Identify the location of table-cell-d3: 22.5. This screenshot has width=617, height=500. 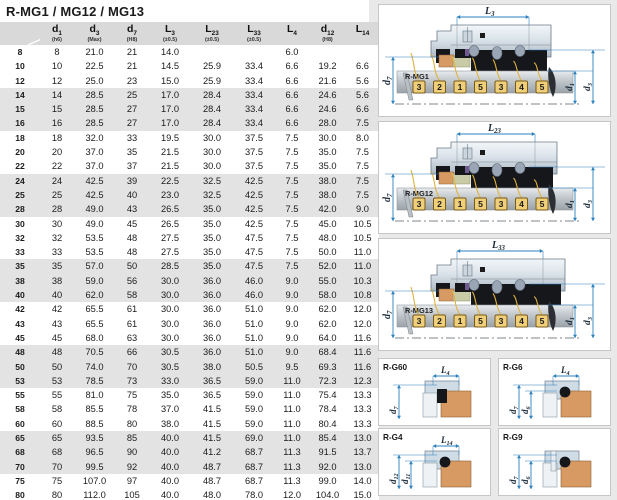
(94, 66).